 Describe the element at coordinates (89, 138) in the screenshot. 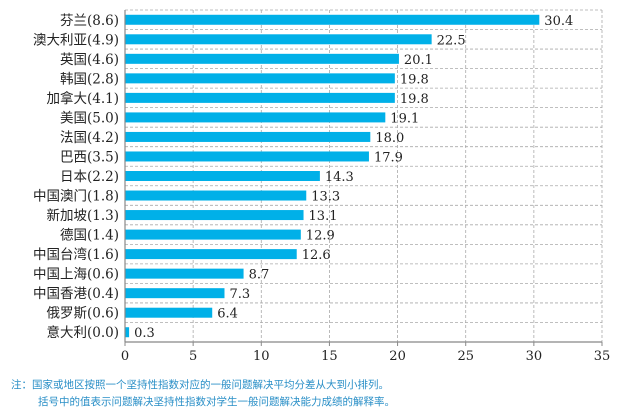

I see `category-label: 法国(4.2)` at that location.